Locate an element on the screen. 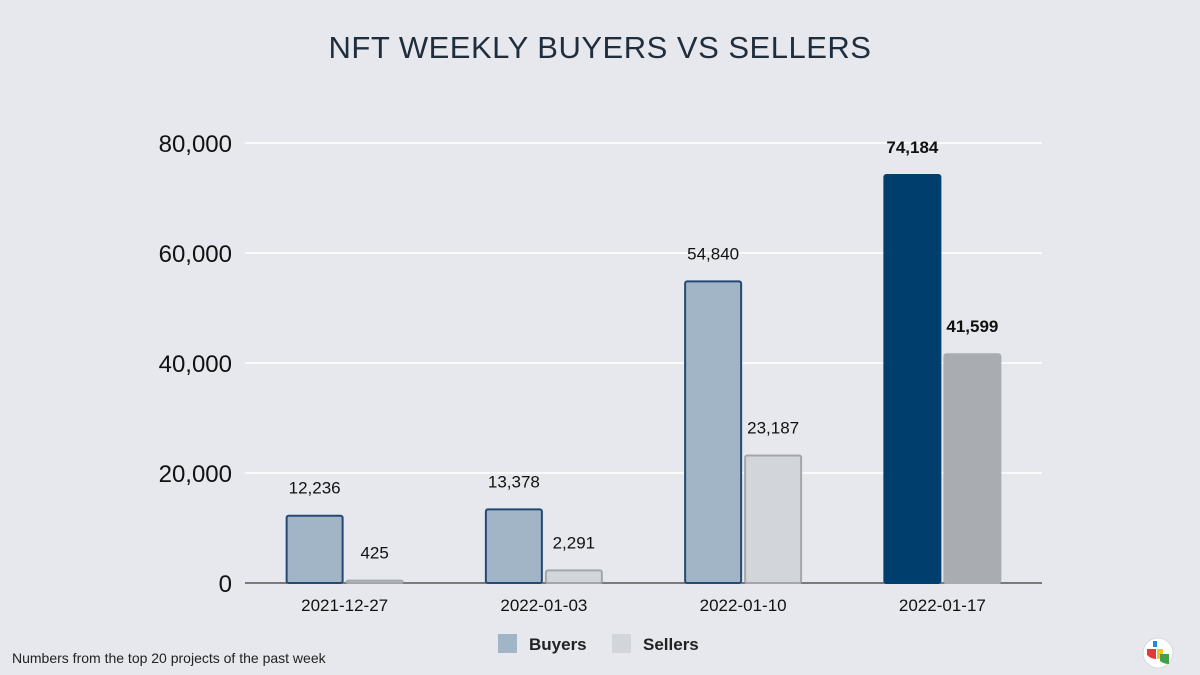 This screenshot has width=1200, height=675. buyers-data-label: 54,840 is located at coordinates (713, 253).